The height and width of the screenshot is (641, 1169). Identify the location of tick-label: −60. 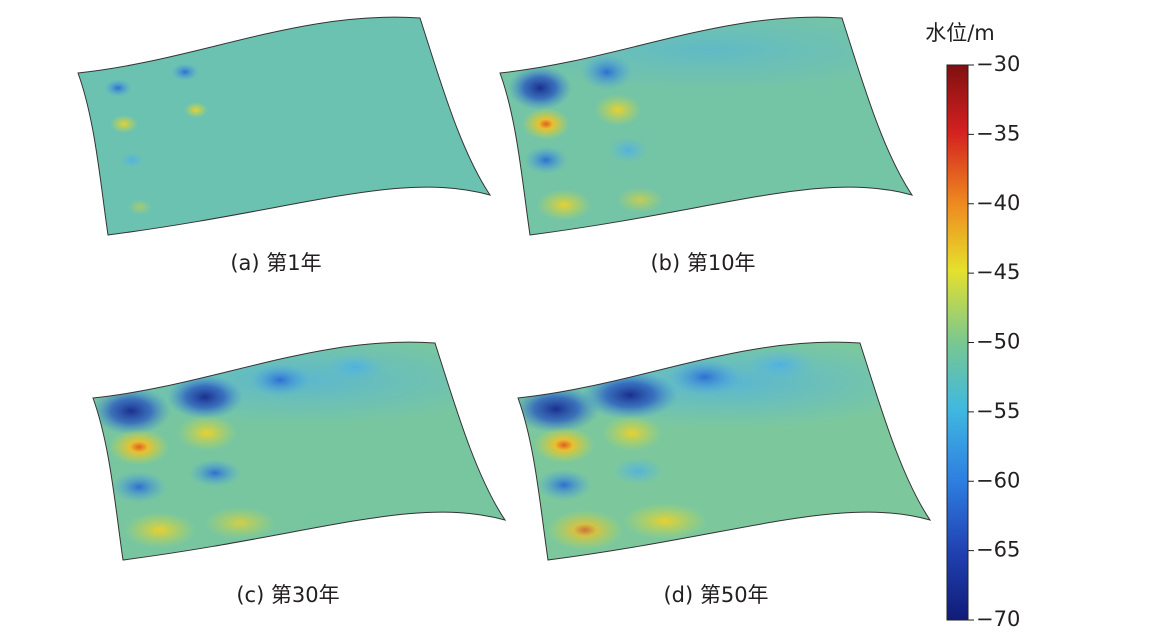
(998, 480).